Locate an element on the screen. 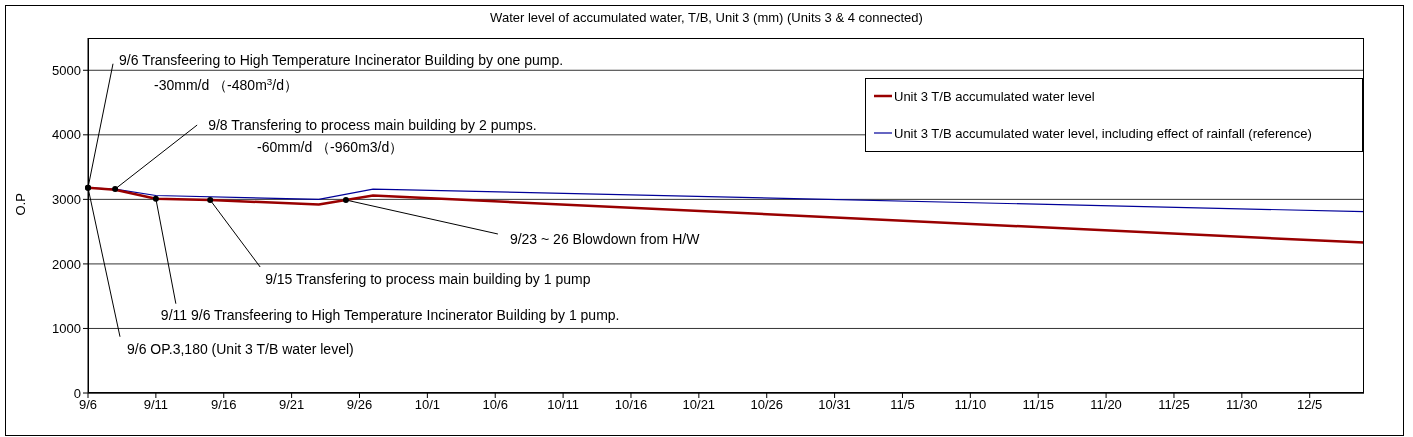 Image resolution: width=1413 pixels, height=437 pixels. annotation: -30mm/d （-480m$^{3}$/d） is located at coordinates (226, 84).